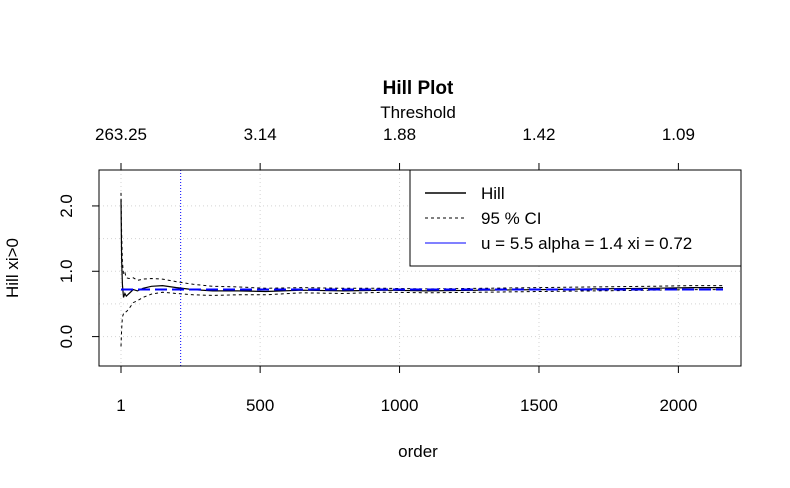 Image resolution: width=790 pixels, height=488 pixels. Describe the element at coordinates (418, 112) in the screenshot. I see `top-axis-title: Threshold` at that location.